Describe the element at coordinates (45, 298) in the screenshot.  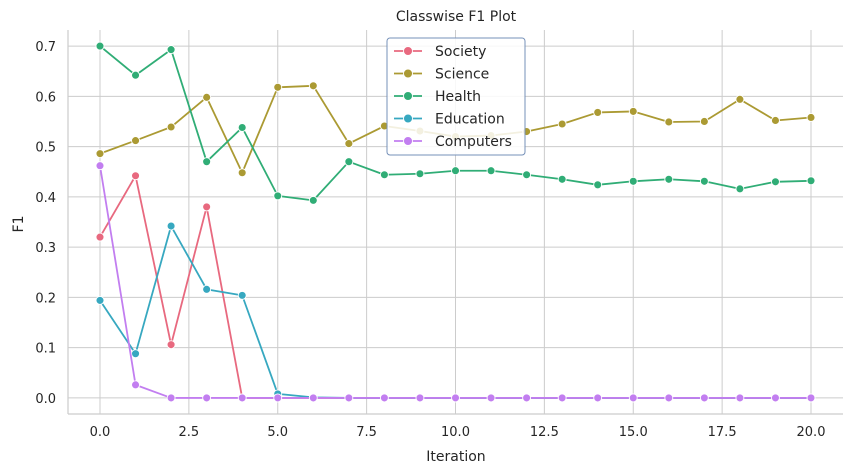
I see `y-tick-label: 0.2` at that location.